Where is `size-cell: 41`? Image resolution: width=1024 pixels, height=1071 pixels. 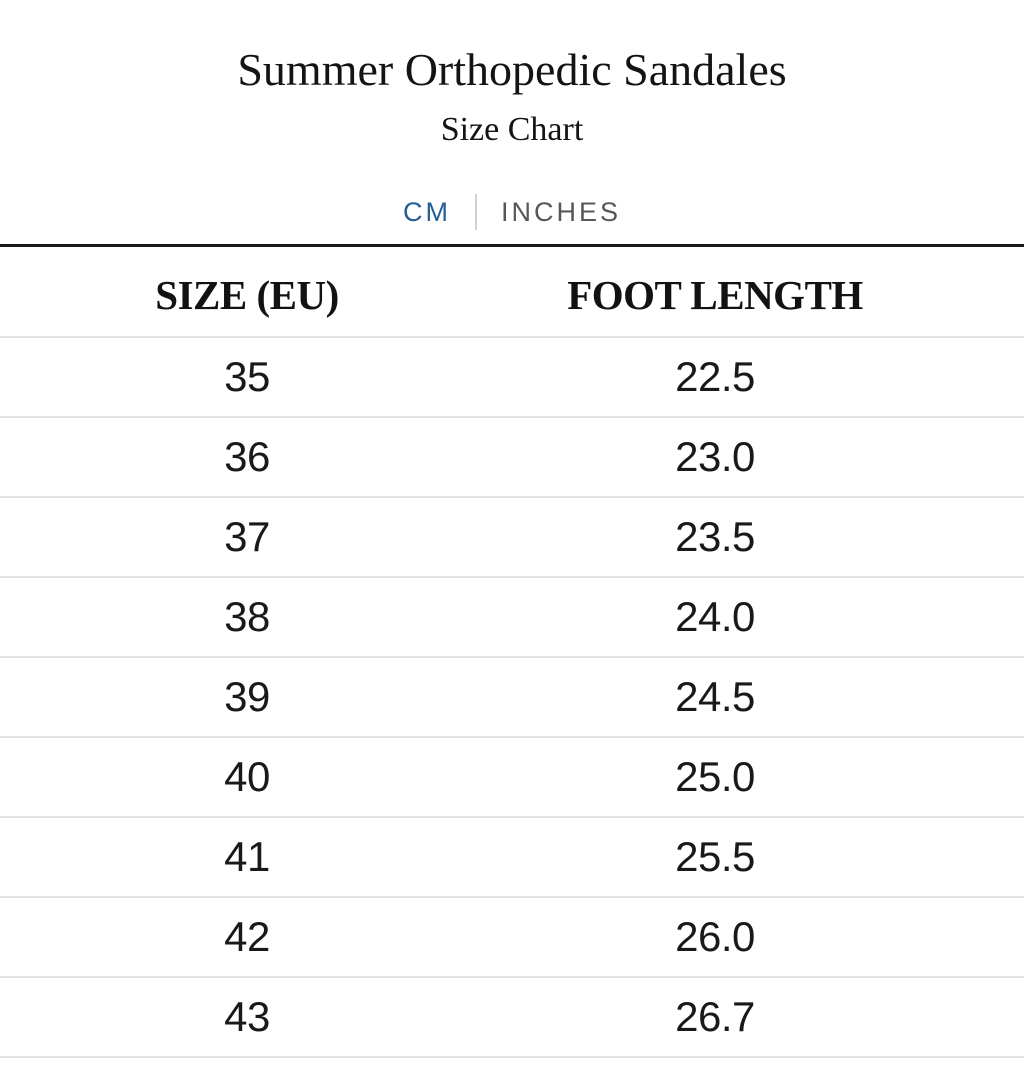
size-cell: 41 is located at coordinates (247, 856).